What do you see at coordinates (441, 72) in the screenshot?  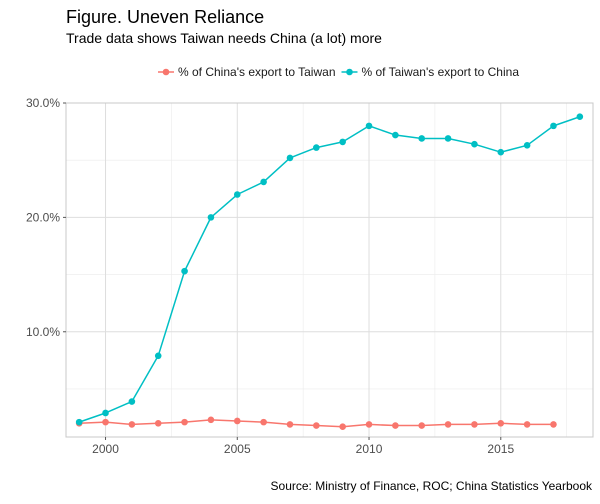 I see `legend-label: % of Taiwan's export to China` at bounding box center [441, 72].